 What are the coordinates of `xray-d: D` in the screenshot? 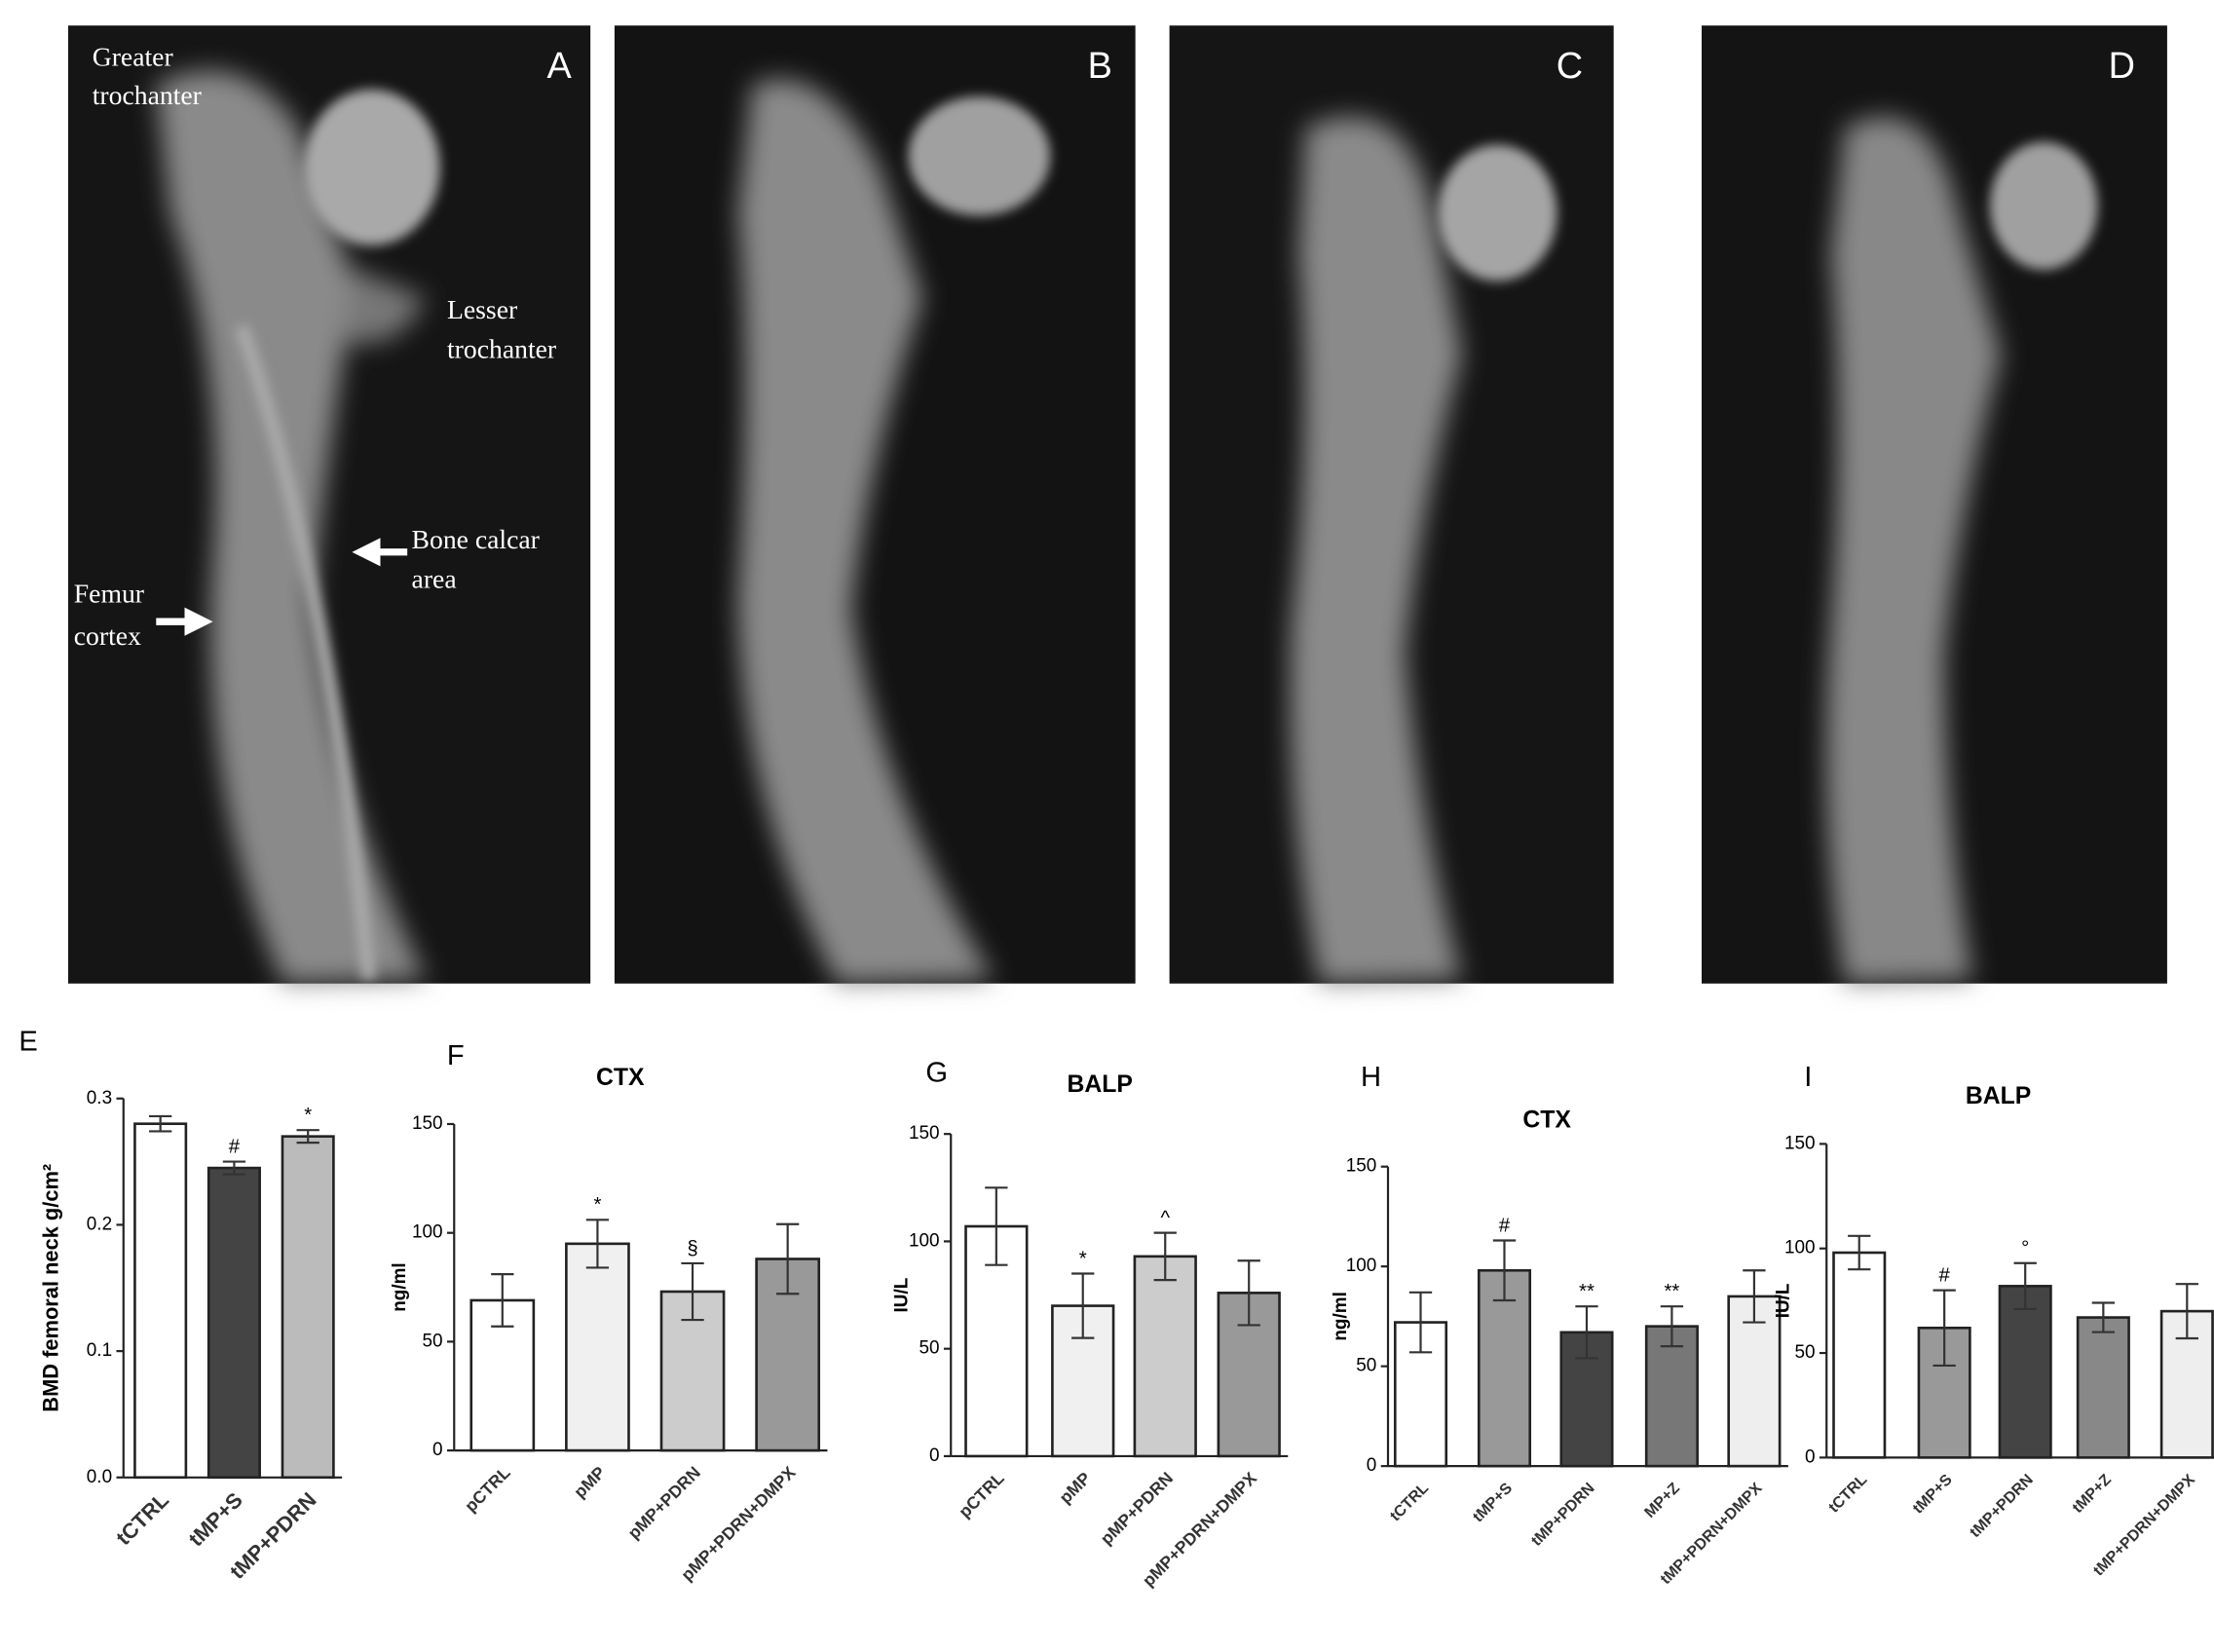 It's located at (1934, 504).